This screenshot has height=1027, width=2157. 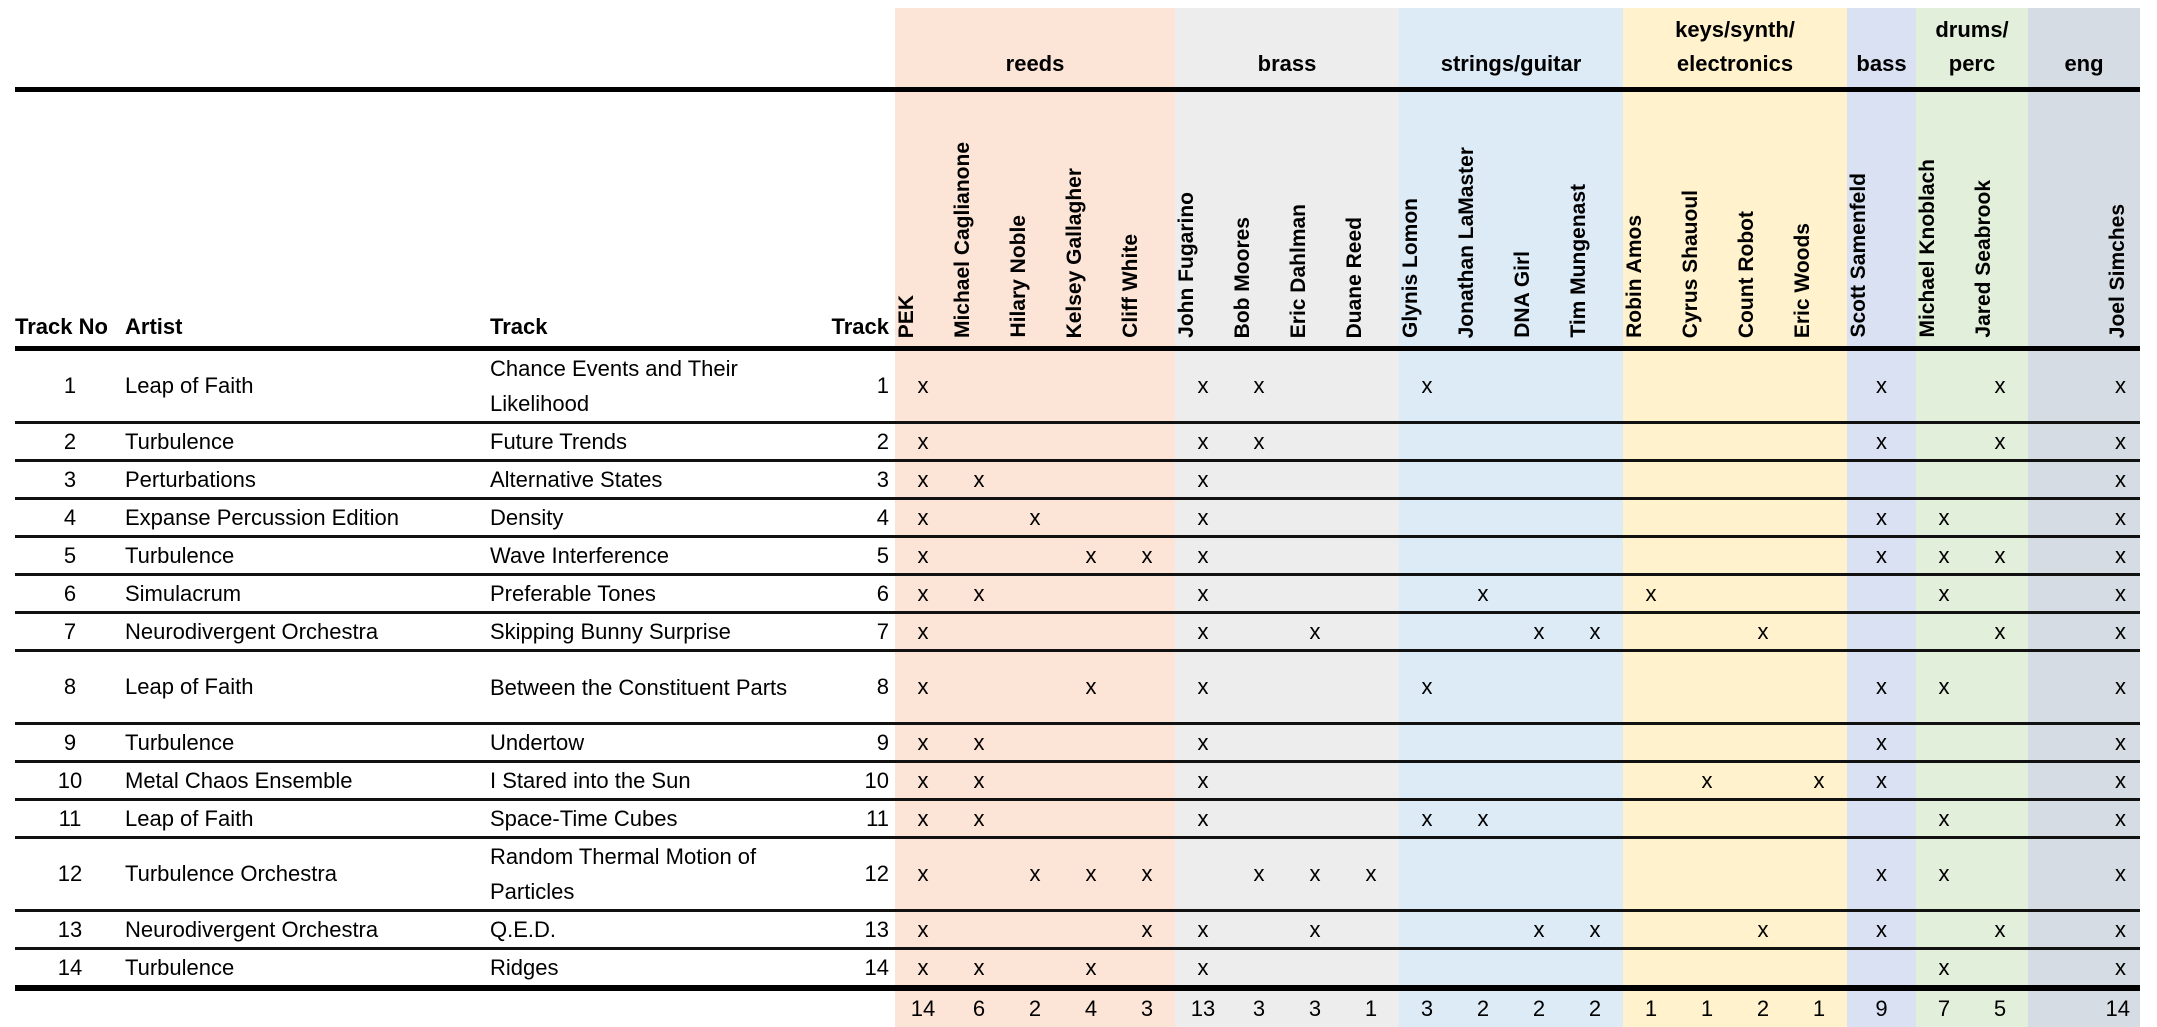 What do you see at coordinates (70, 743) in the screenshot?
I see `track-no-cell: 9` at bounding box center [70, 743].